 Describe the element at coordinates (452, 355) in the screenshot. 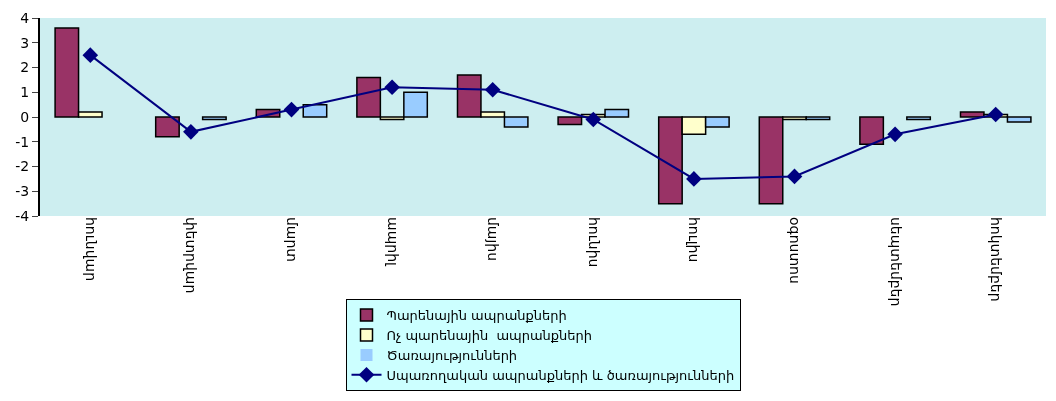

I see `legend-label: Ծառայությունների` at that location.